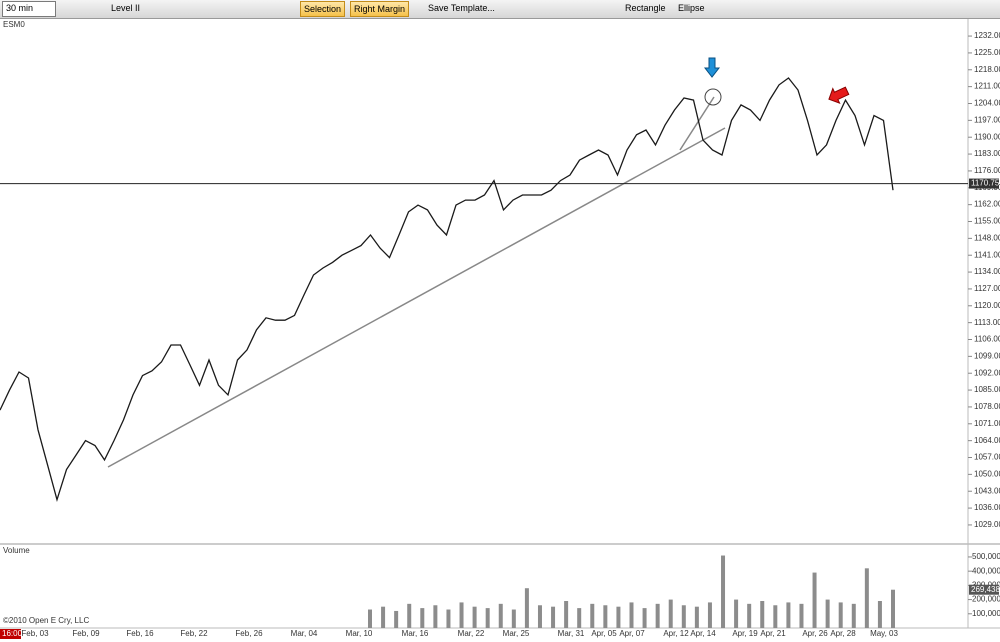  What do you see at coordinates (984, 589) in the screenshot?
I see `last-volume-box` at bounding box center [984, 589].